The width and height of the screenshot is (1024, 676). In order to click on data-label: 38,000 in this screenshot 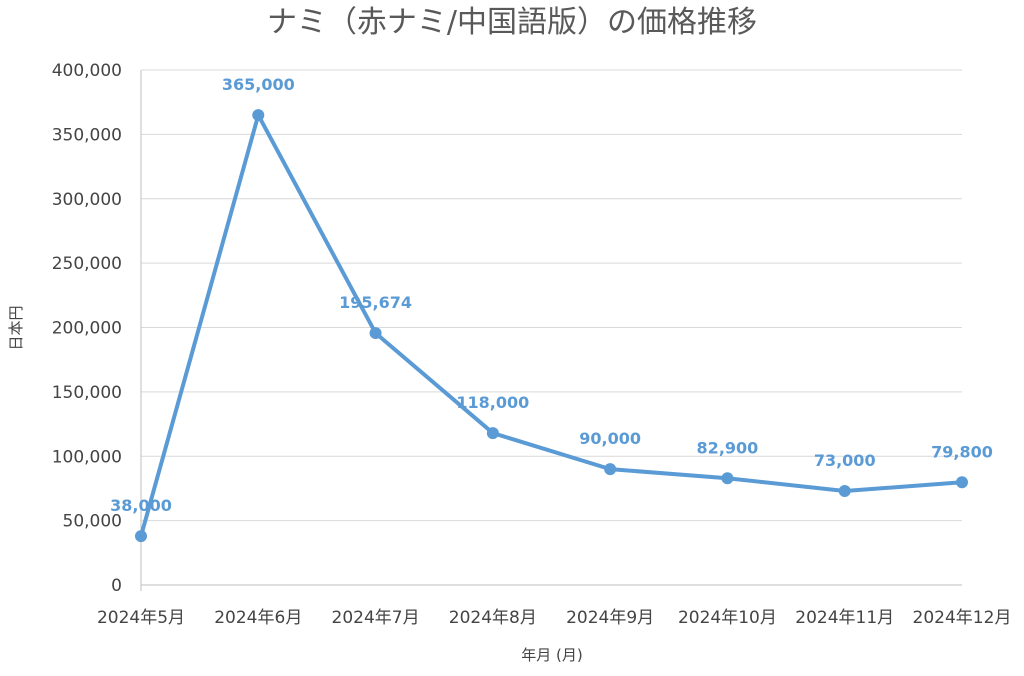, I will do `click(141, 505)`.